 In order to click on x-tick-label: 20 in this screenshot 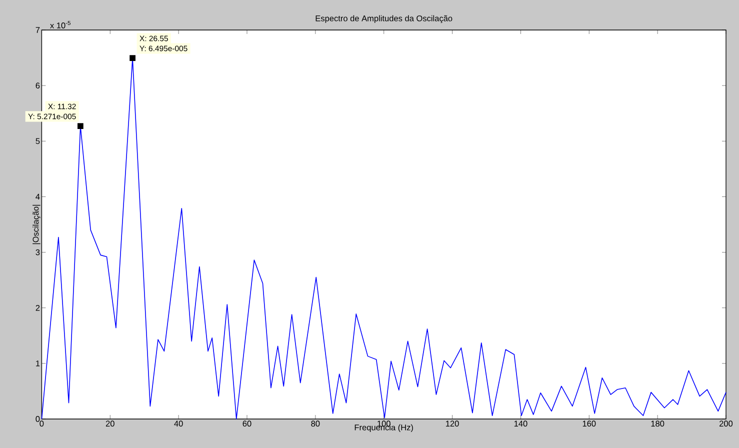, I will do `click(110, 423)`.